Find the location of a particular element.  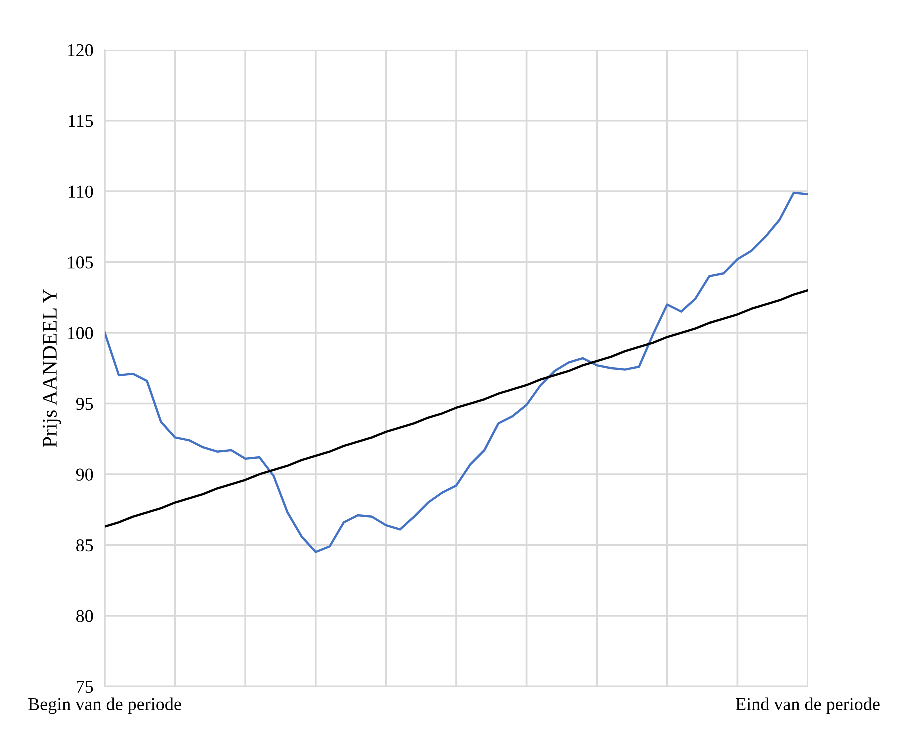

y-tick-label: 110 is located at coordinates (81, 192).